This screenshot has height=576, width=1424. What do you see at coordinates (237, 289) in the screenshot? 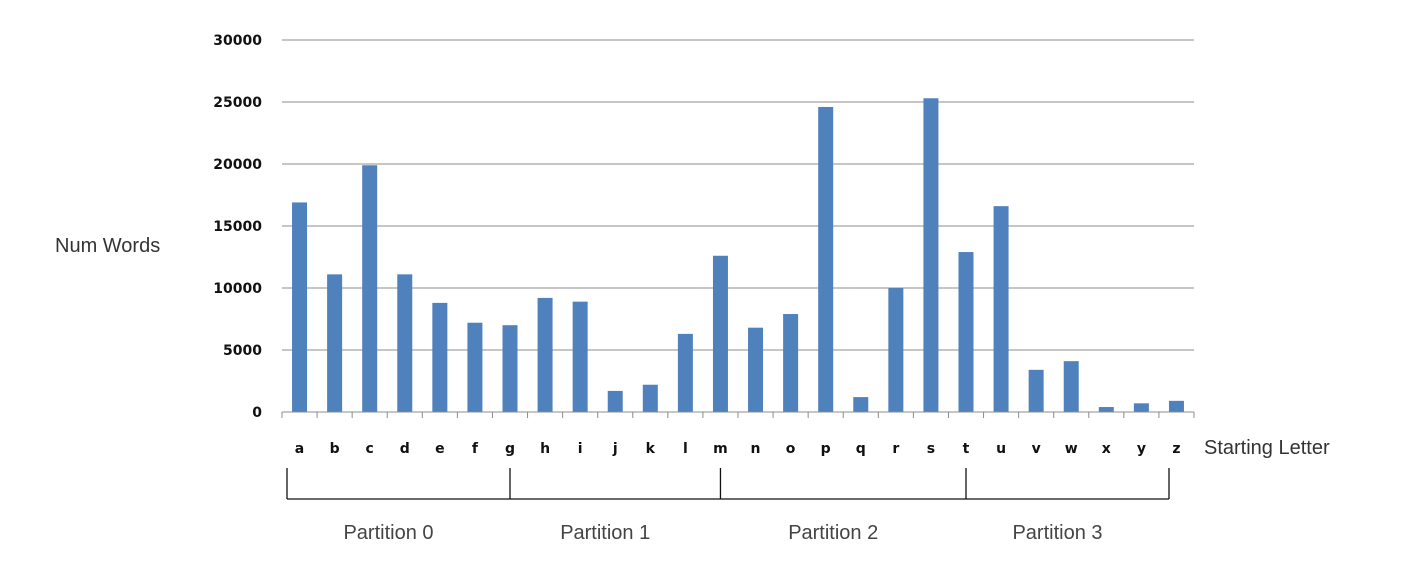
I see `y-tick-label: 10000` at bounding box center [237, 289].